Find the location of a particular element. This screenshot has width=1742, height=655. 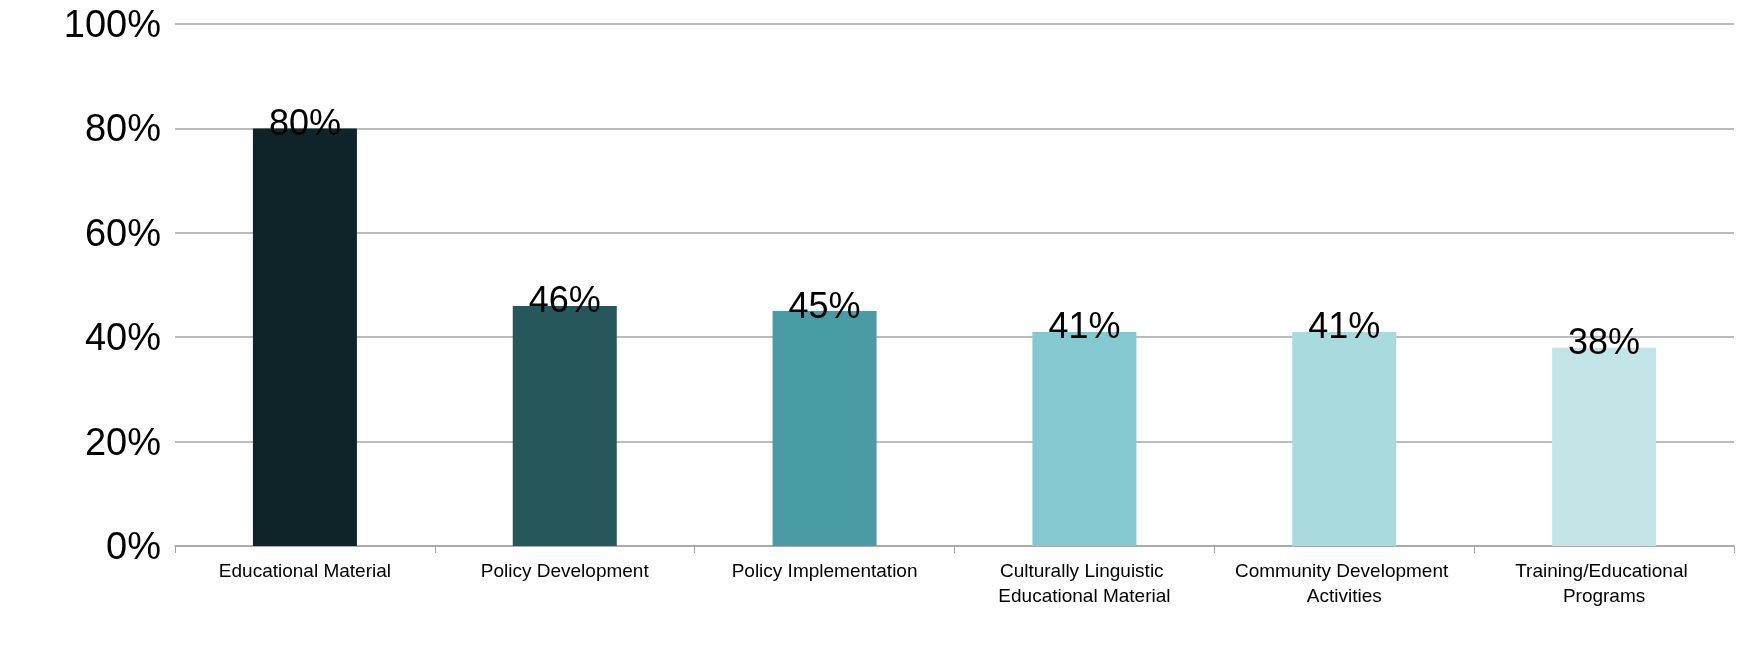

x-tick-label: Policy Implementation is located at coordinates (824, 570).